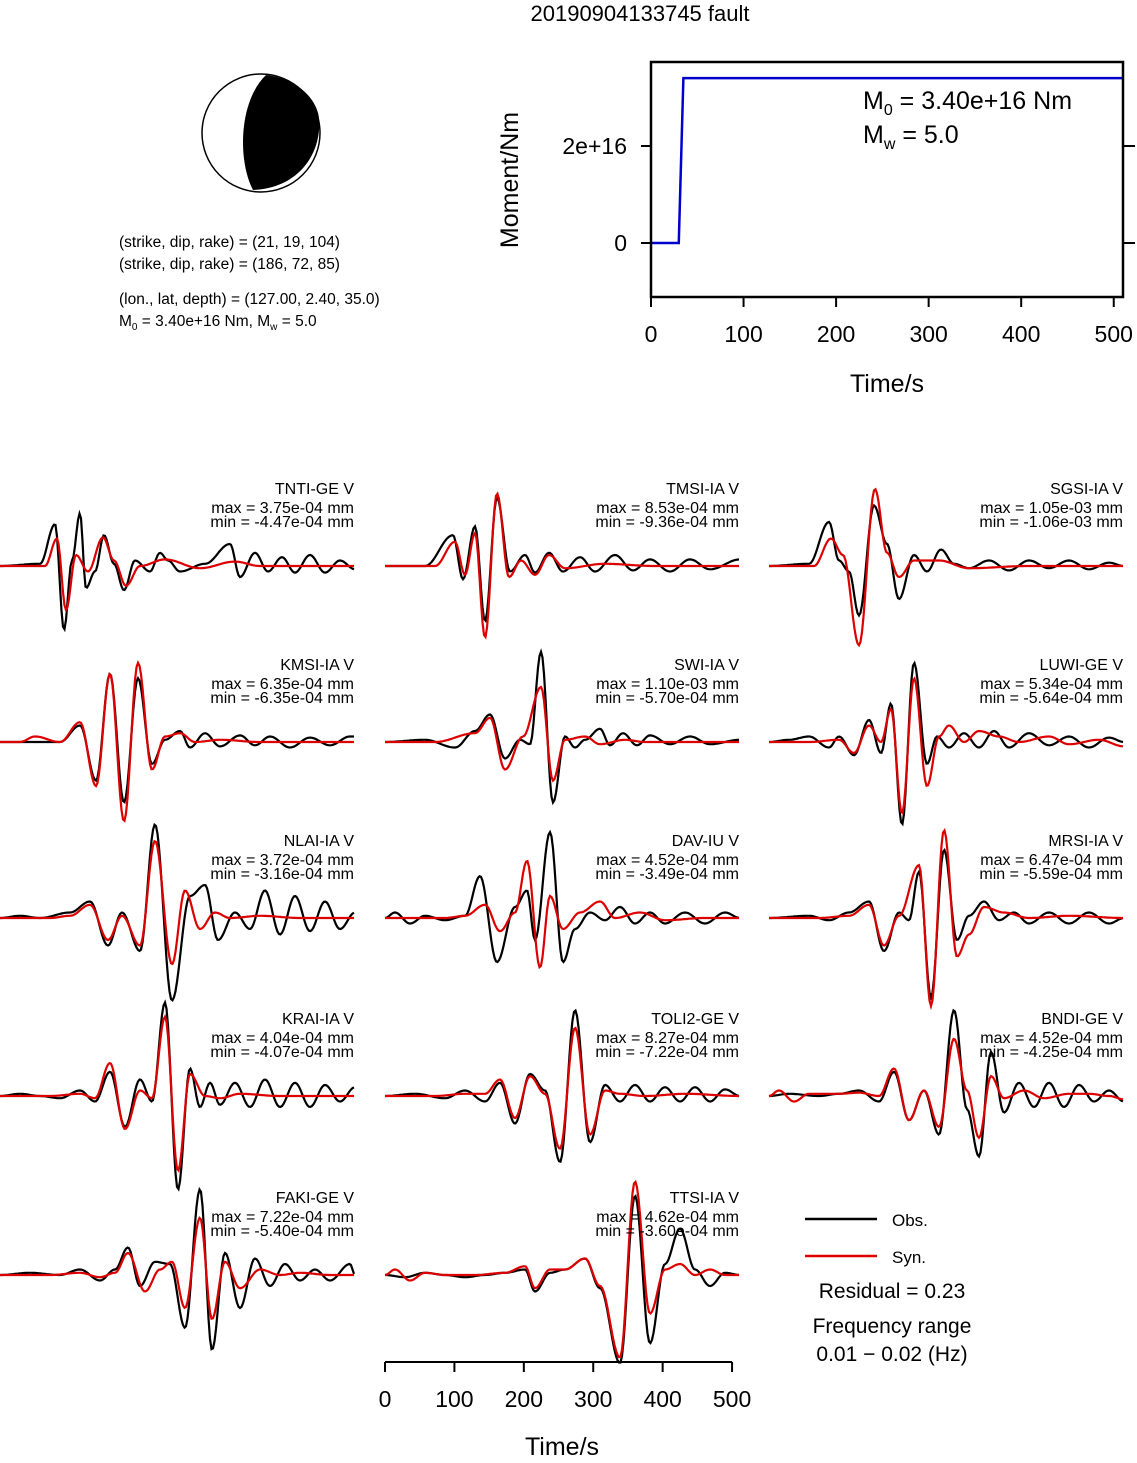  What do you see at coordinates (282, 1231) in the screenshot?
I see `station-min-amplitude: min = -5.40e-04 mm` at bounding box center [282, 1231].